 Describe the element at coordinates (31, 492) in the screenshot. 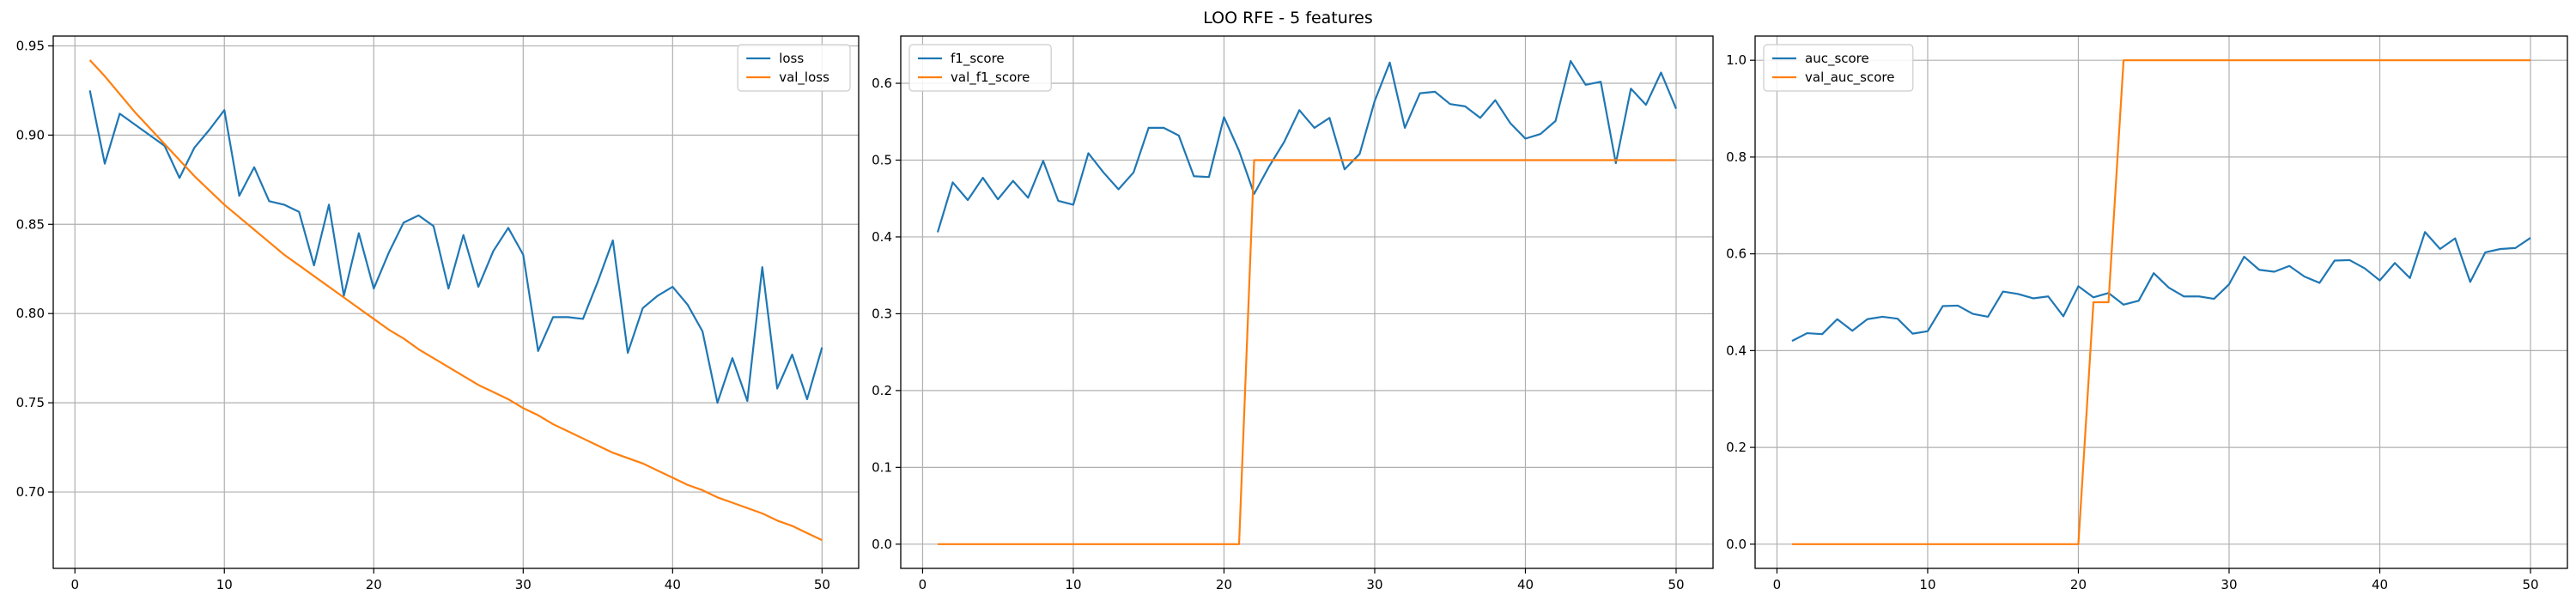

I see `y-tick-label: 0.70` at that location.